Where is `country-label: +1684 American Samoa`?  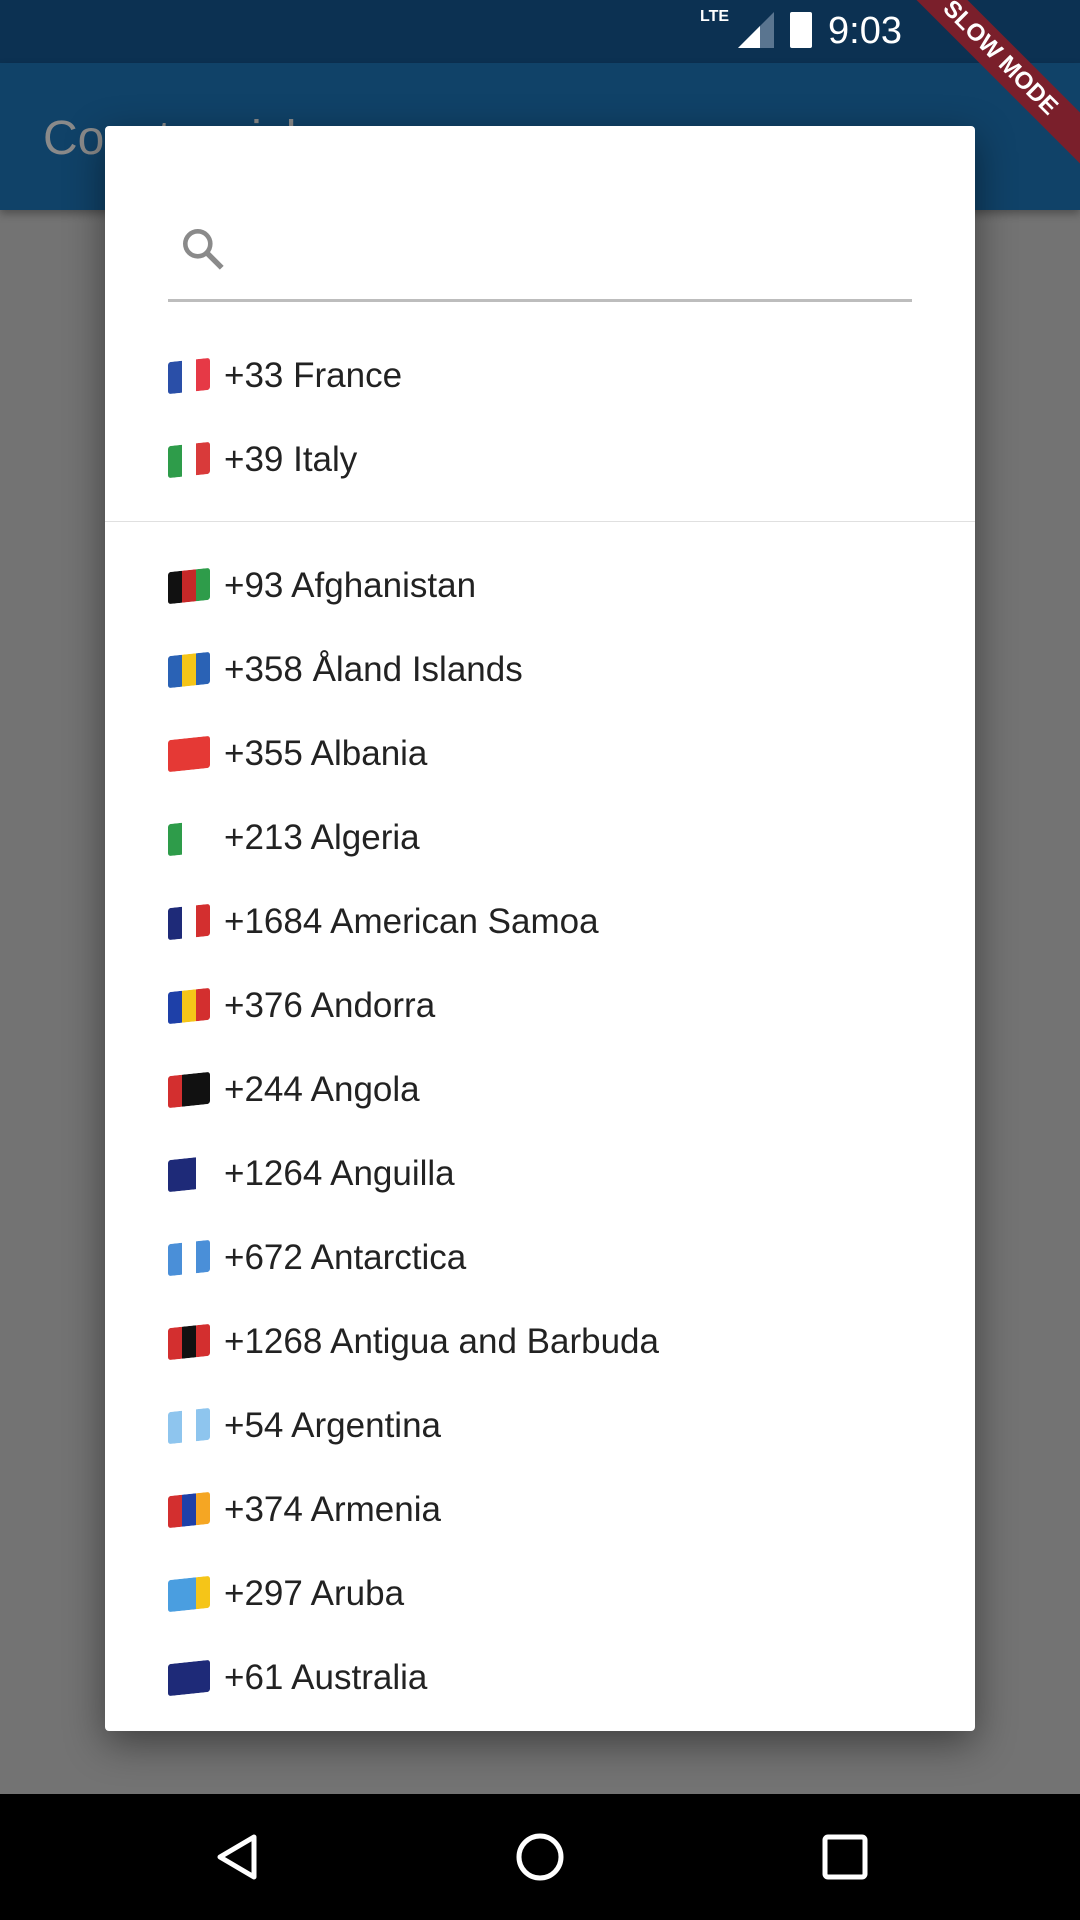 country-label: +1684 American Samoa is located at coordinates (411, 922).